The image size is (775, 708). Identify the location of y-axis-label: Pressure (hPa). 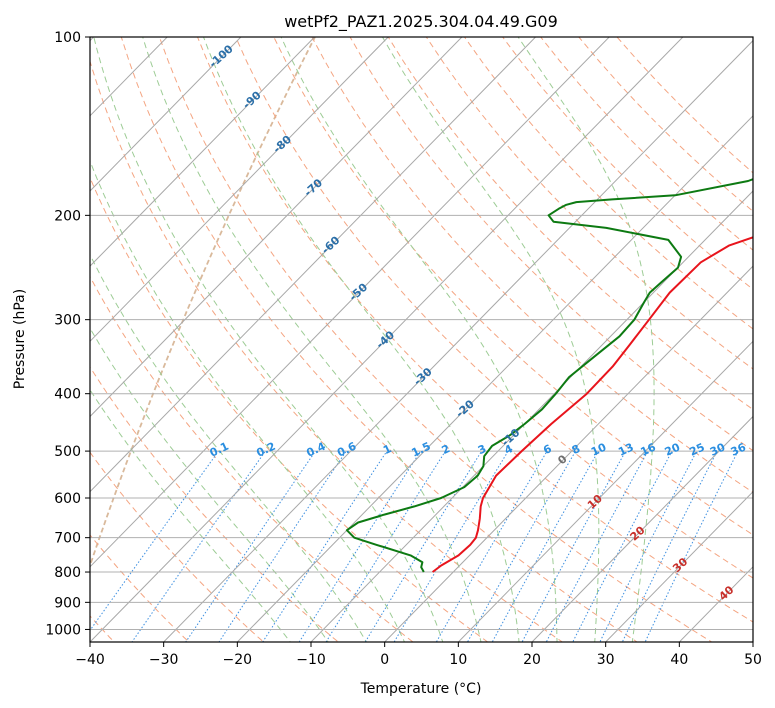
(20, 339).